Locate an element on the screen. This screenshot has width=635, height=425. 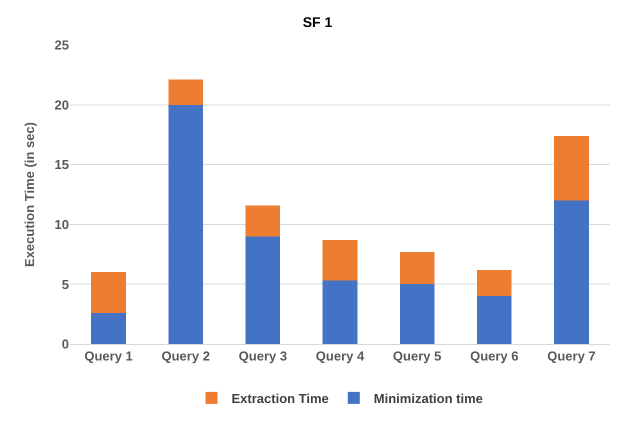
y-tick-label: 25 is located at coordinates (61, 45).